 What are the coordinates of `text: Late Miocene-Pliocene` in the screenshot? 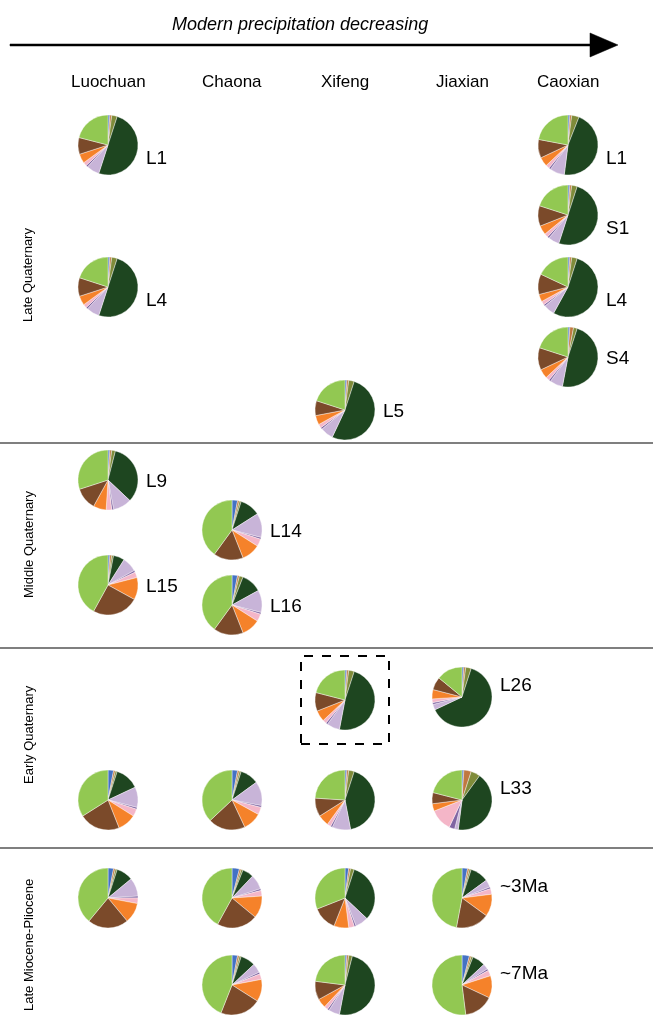 It's located at (28, 944).